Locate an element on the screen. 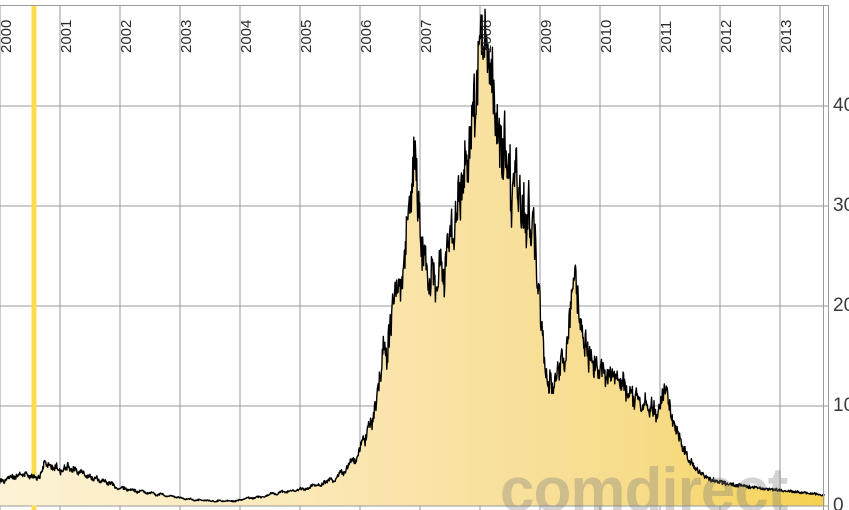  x-tick-label-2012: 2012 is located at coordinates (726, 36).